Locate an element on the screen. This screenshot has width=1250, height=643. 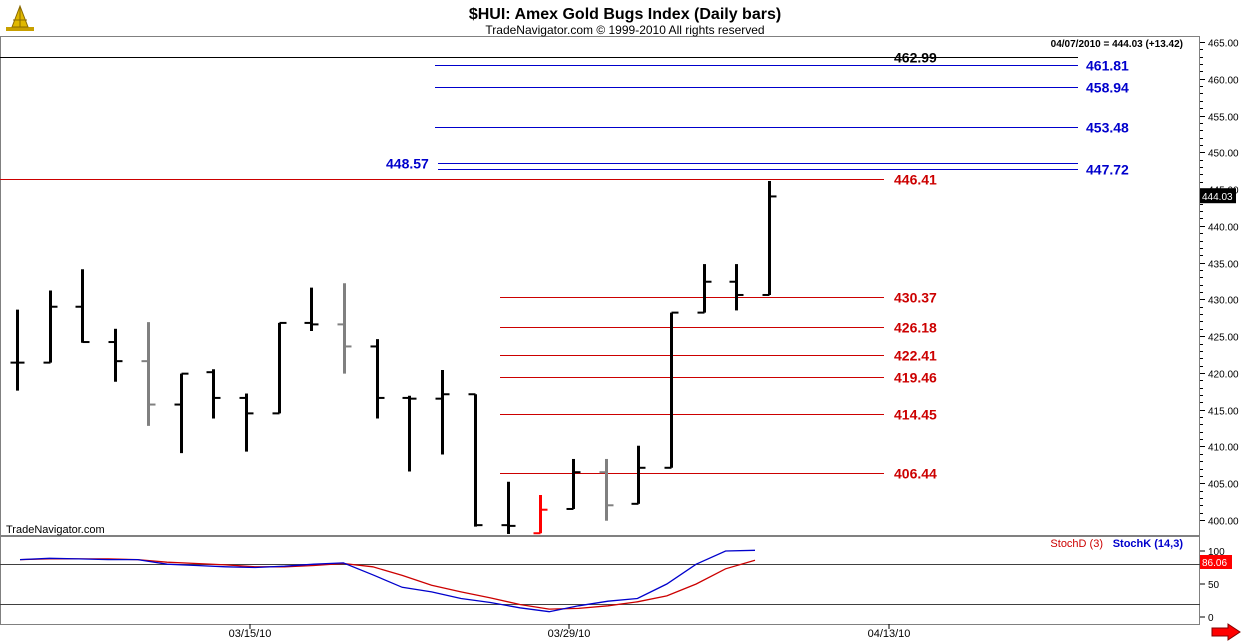
x-tick-label: 03/29/10 is located at coordinates (569, 634).